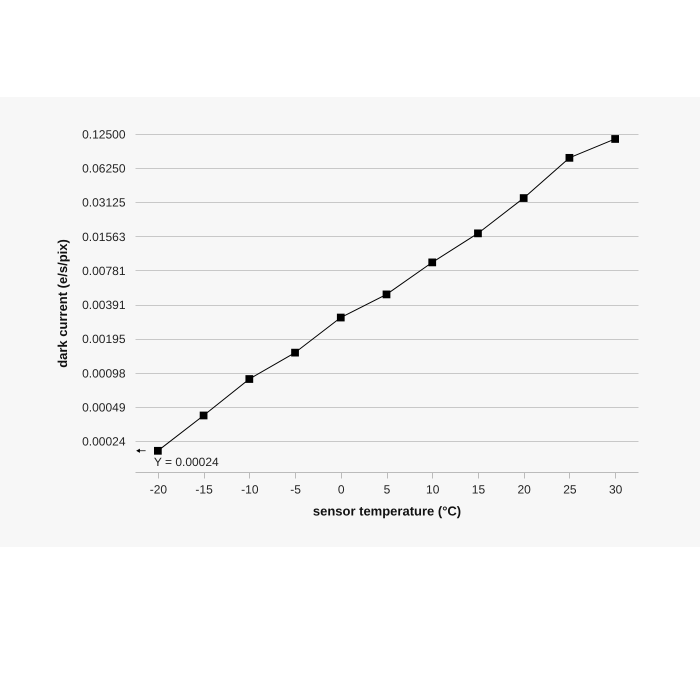 The height and width of the screenshot is (700, 700). I want to click on x-tick-label: 15, so click(479, 489).